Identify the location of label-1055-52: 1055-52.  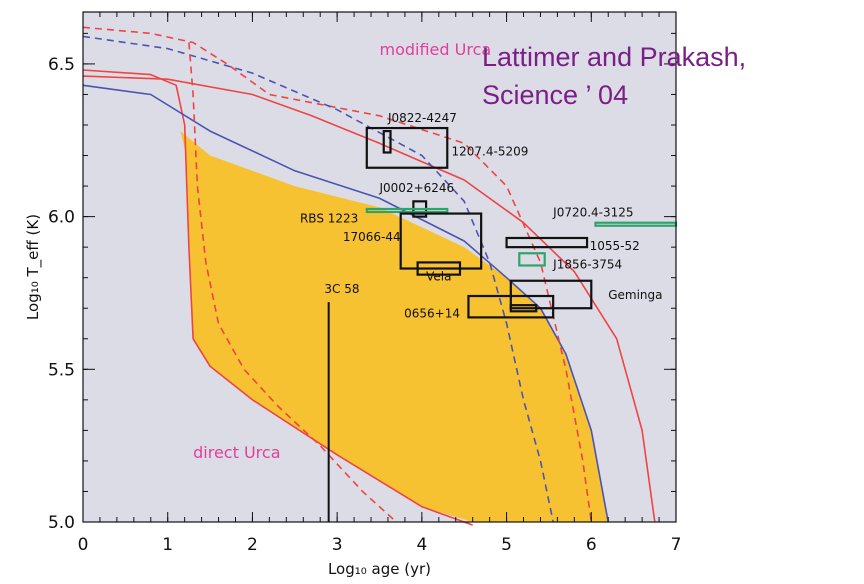
(615, 246).